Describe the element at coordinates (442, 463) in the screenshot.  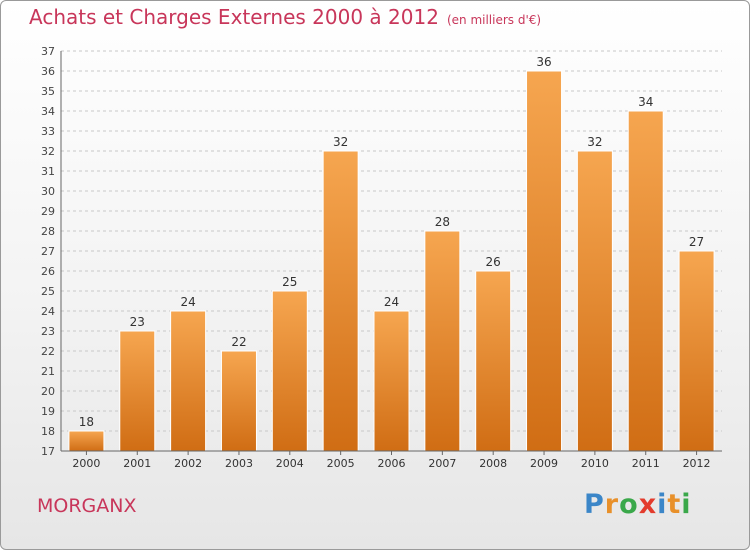
I see `x-tick-label: 2007` at that location.